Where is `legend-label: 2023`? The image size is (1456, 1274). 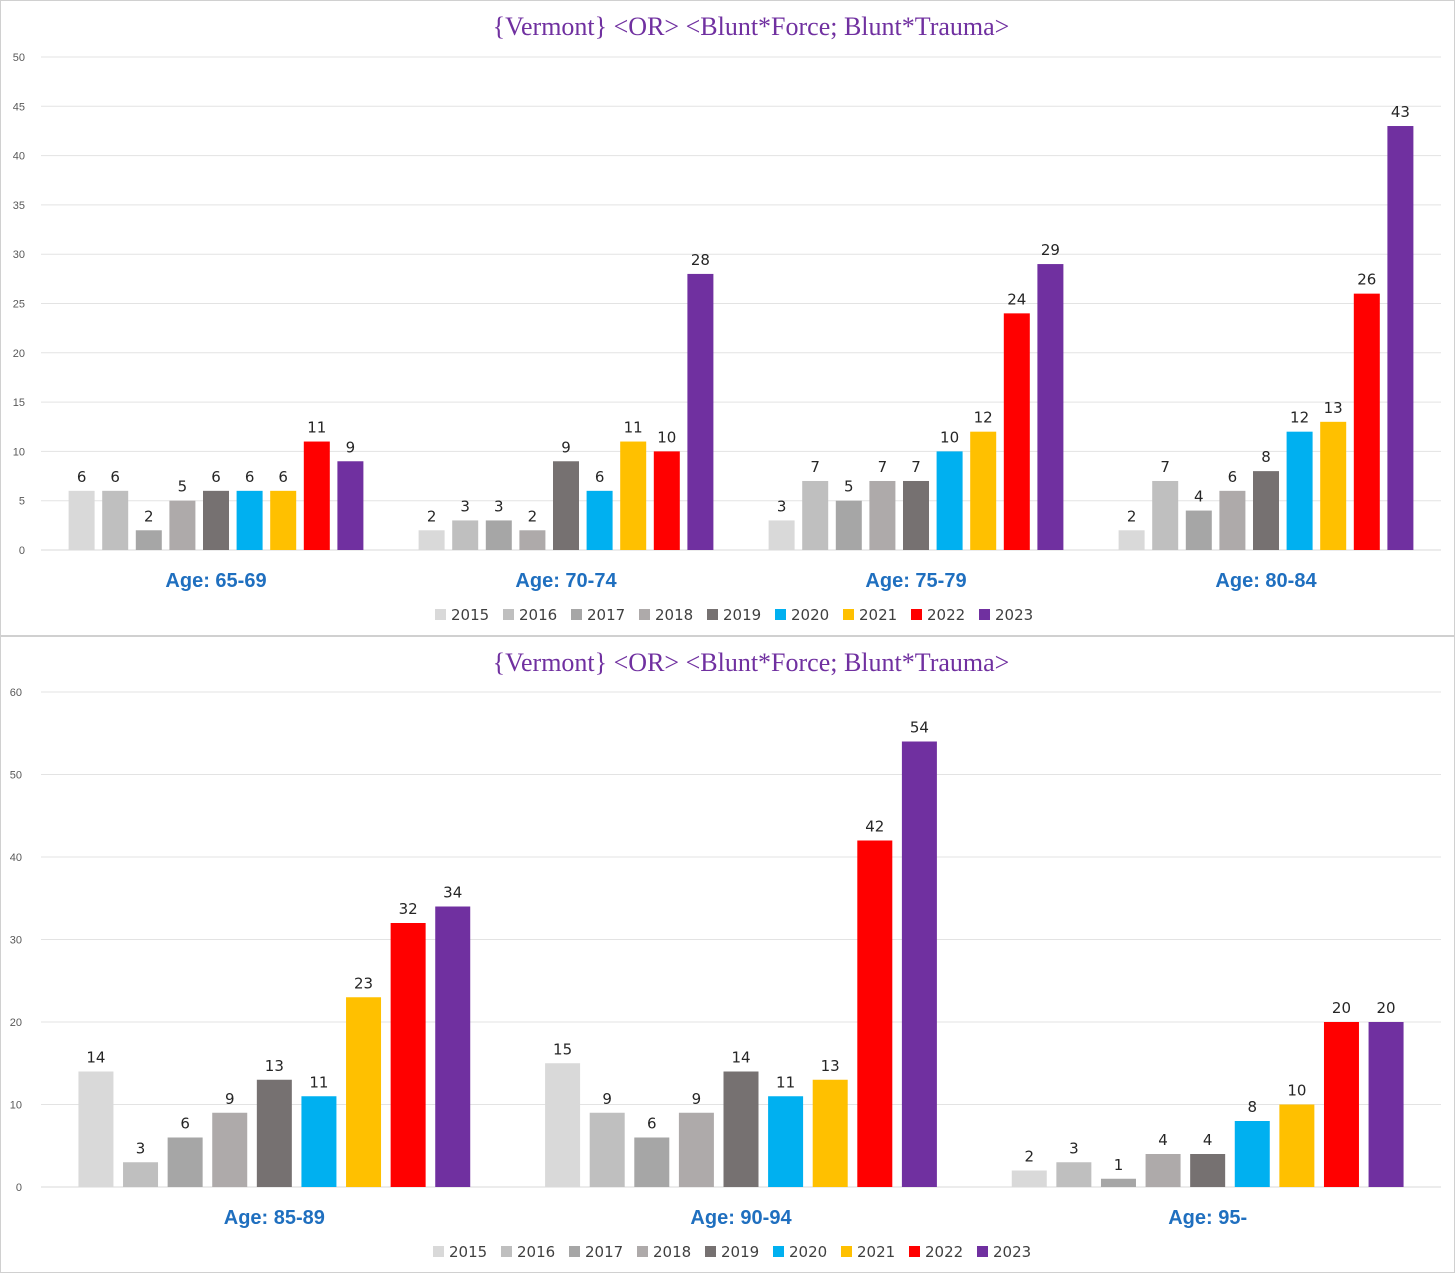 legend-label: 2023 is located at coordinates (1014, 615).